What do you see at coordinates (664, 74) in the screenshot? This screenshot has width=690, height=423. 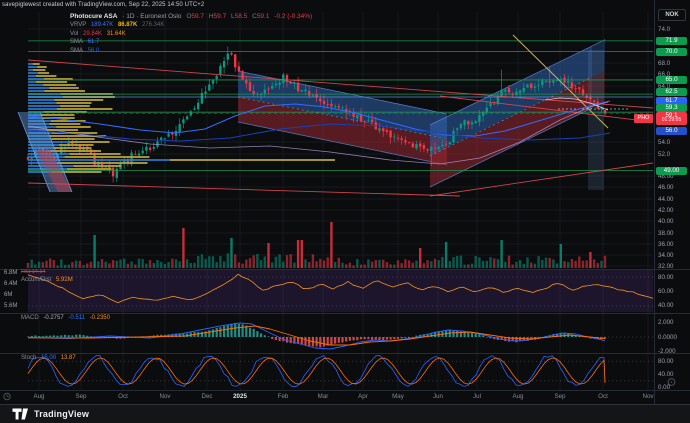 I see `price-tick: 66.0` at bounding box center [664, 74].